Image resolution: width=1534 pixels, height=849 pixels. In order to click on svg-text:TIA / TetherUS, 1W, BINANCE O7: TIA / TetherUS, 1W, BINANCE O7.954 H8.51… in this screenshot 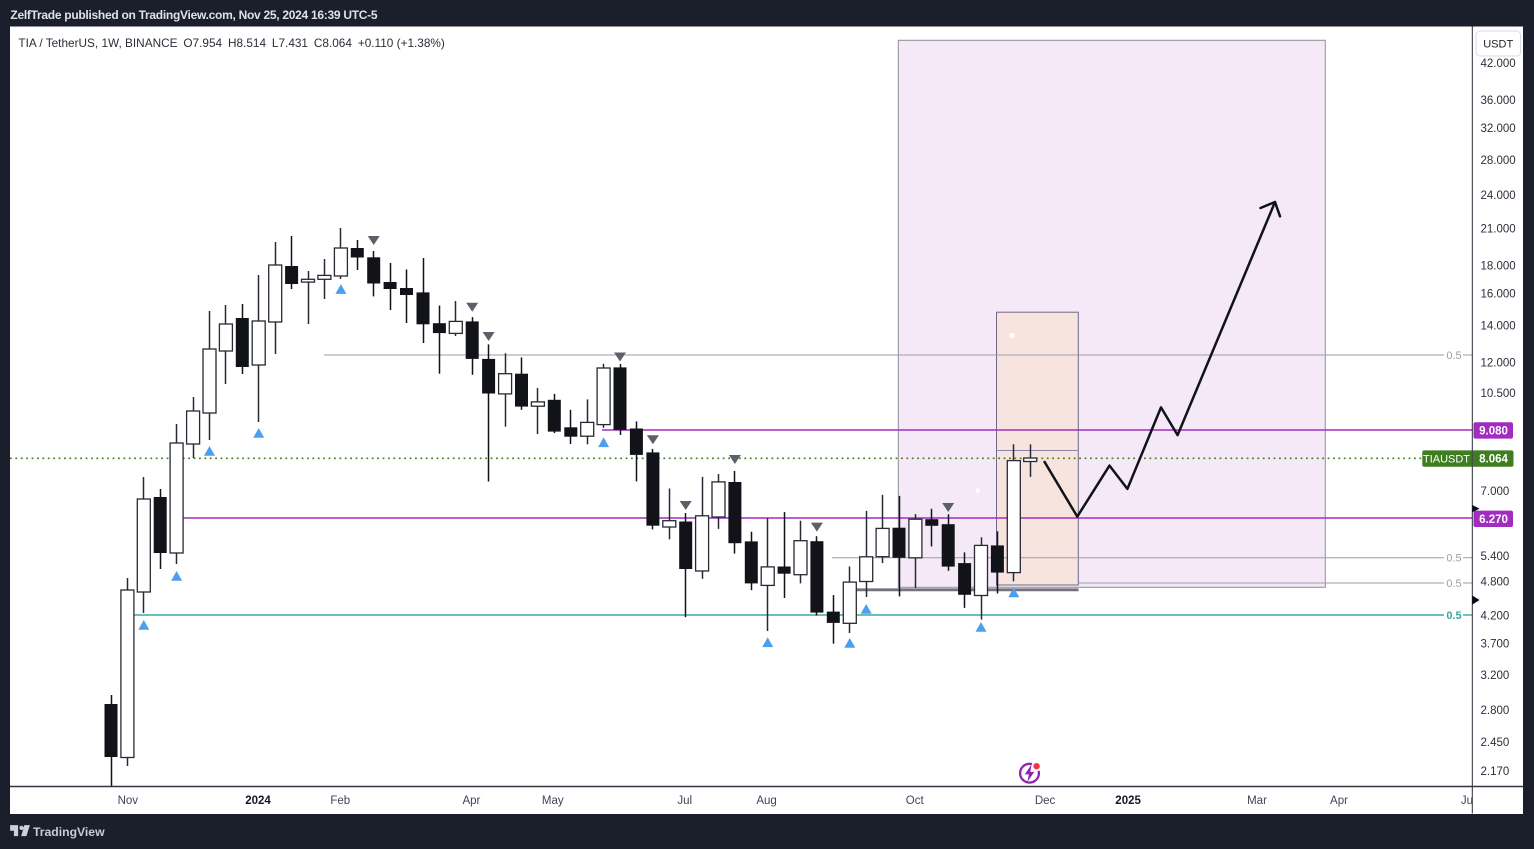, I will do `click(231, 43)`.